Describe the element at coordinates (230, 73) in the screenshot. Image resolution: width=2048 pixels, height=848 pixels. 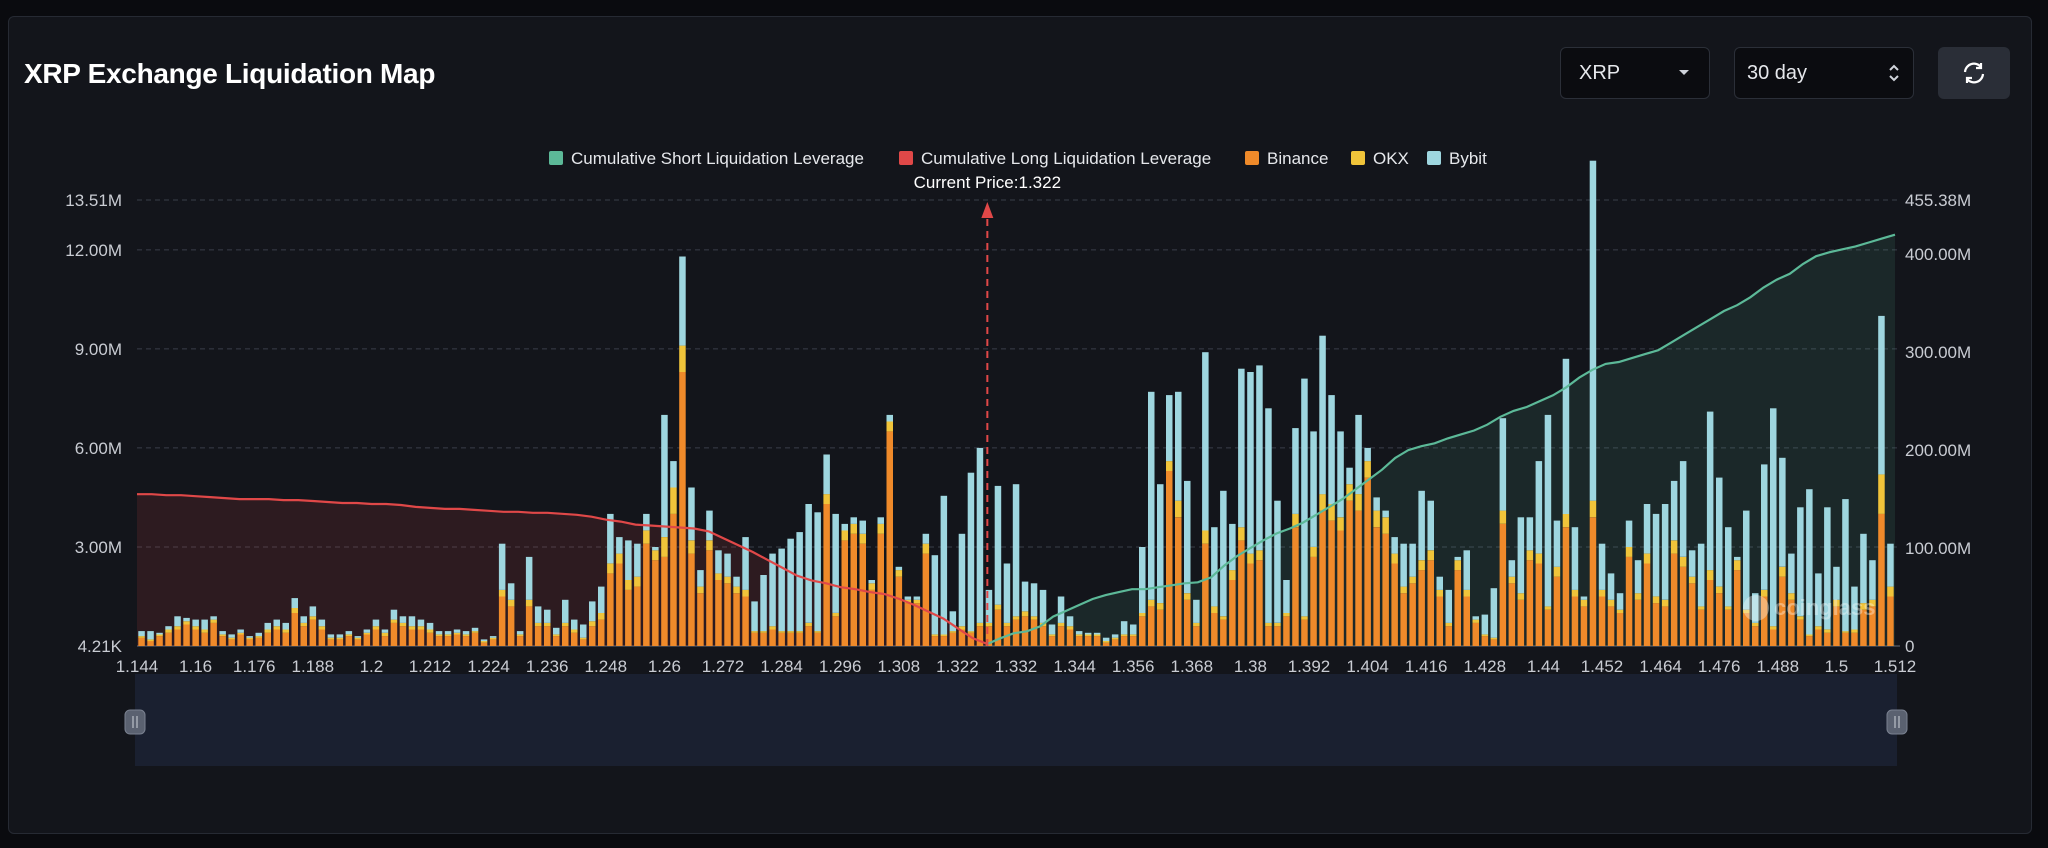
I see `page-title: XRP Exchange Liquidation Map` at that location.